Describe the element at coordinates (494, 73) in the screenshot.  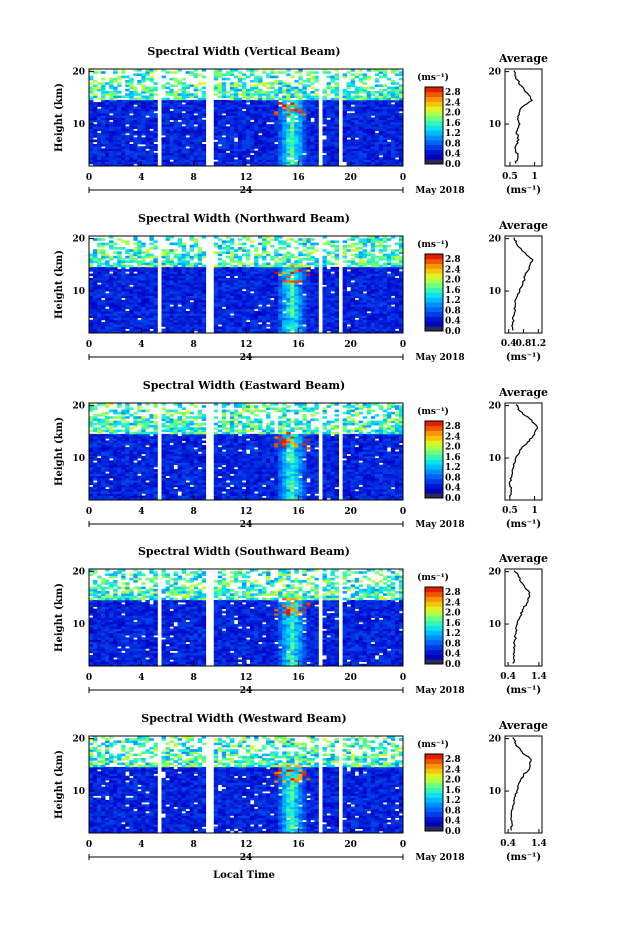
I see `profile-y-tick-label: 20` at that location.